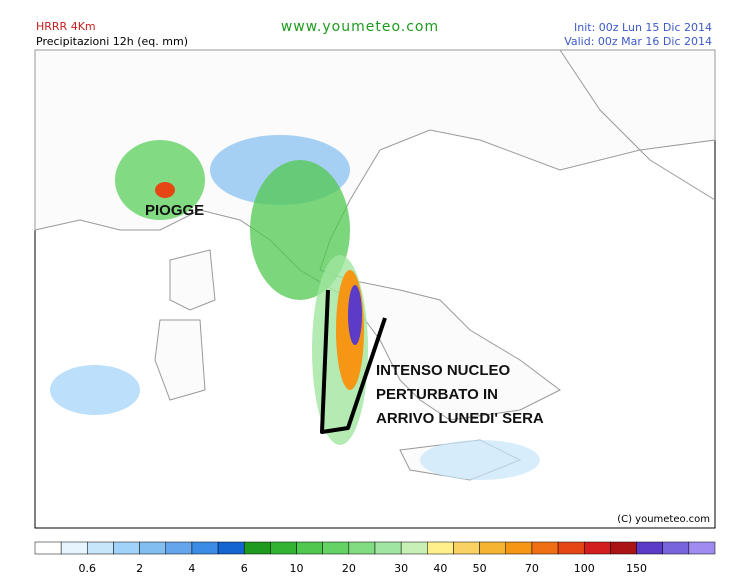 Image resolution: width=750 pixels, height=584 pixels. I want to click on core-annotation: INTENSO NUCLEO, so click(443, 370).